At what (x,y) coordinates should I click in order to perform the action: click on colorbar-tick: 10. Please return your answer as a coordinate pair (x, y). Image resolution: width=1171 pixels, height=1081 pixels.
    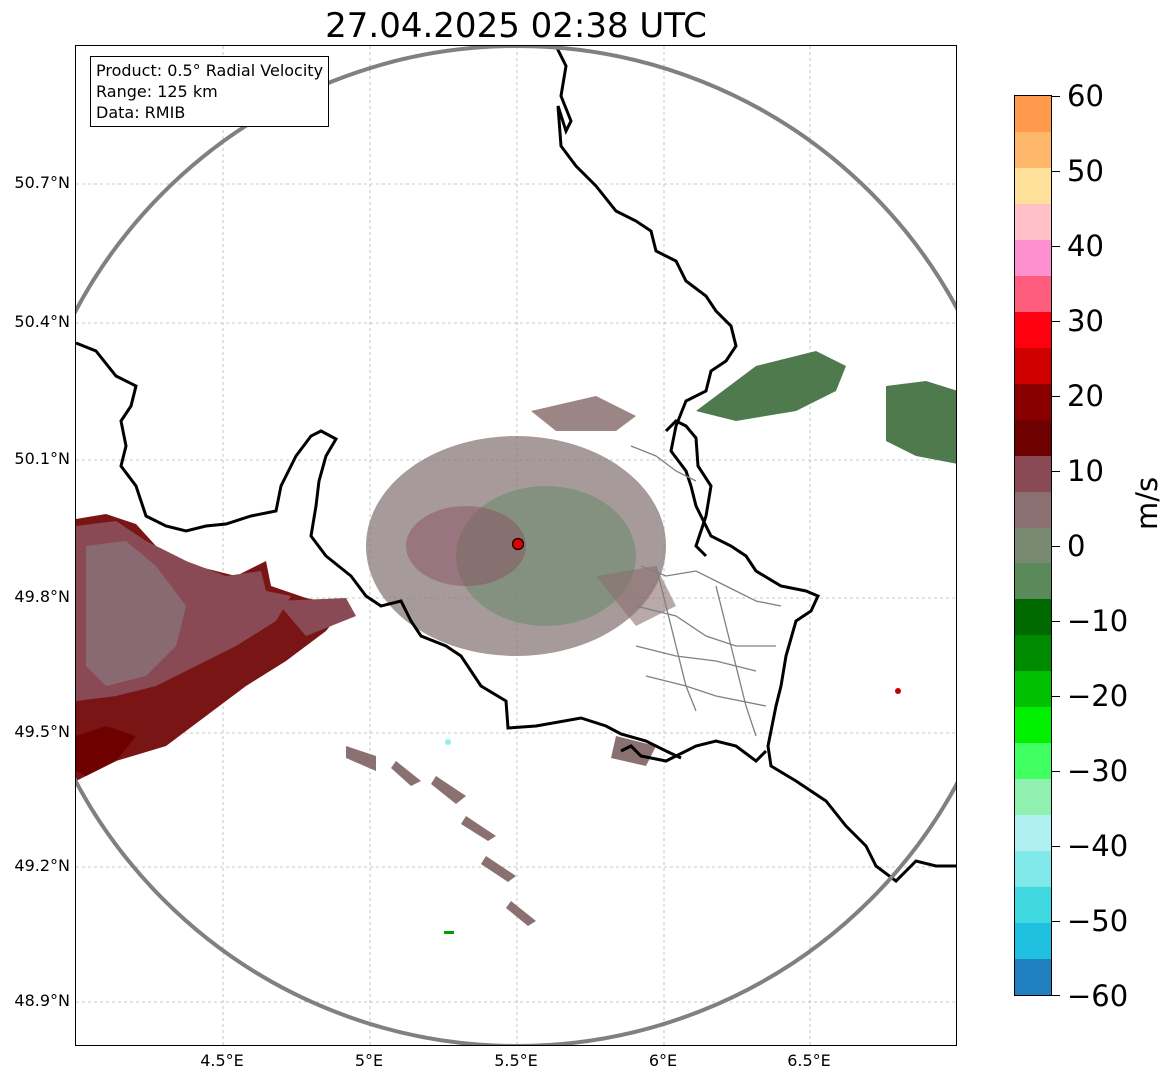
    Looking at the image, I should click on (1085, 471).